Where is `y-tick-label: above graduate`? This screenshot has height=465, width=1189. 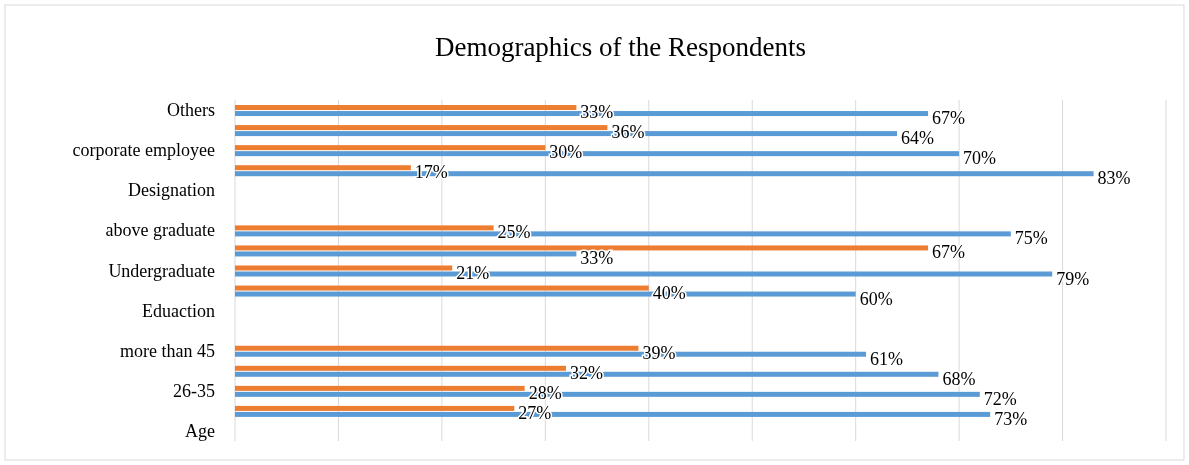 y-tick-label: above graduate is located at coordinates (160, 230).